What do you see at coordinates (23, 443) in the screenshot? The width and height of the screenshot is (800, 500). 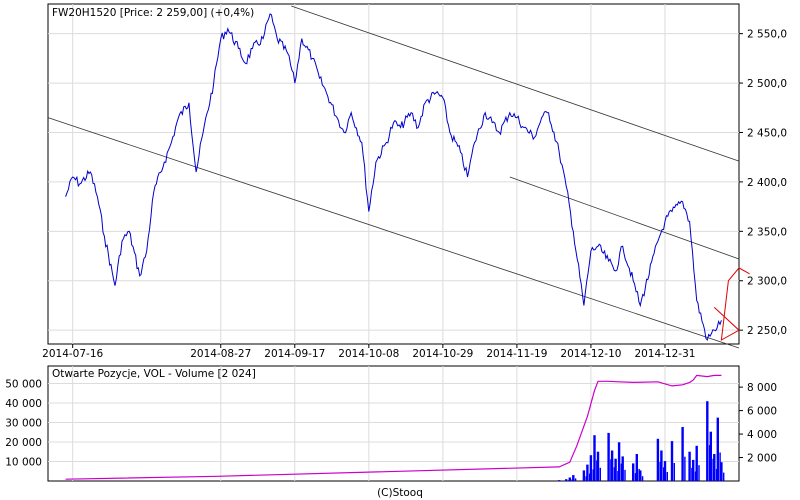 I see `volume-left-tick-label: 20 000` at bounding box center [23, 443].